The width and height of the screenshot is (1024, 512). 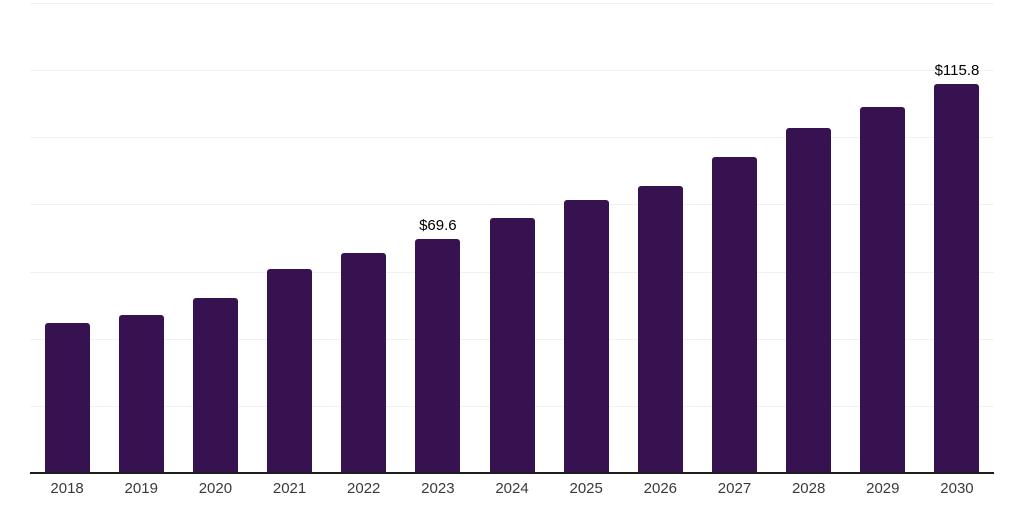 I want to click on x-tick-label: 2020, so click(x=215, y=488).